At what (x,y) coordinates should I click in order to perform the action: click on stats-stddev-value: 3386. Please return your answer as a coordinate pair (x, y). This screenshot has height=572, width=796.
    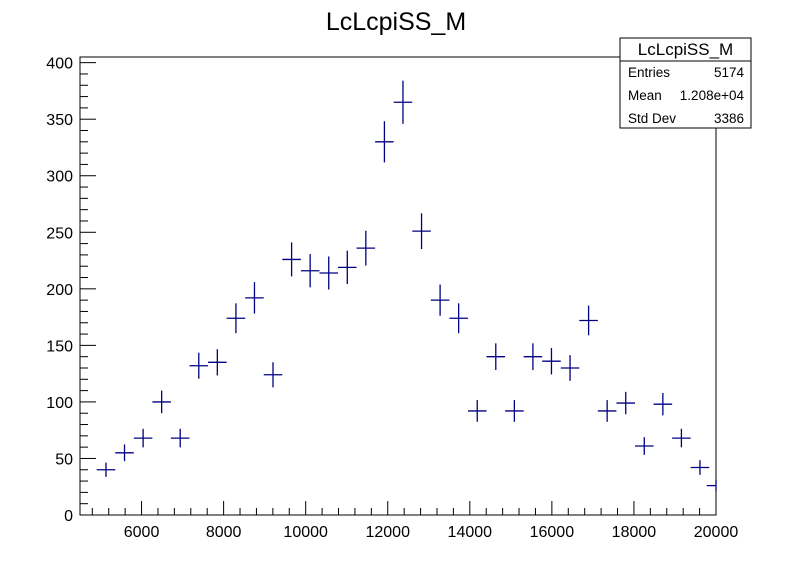
    Looking at the image, I should click on (729, 118).